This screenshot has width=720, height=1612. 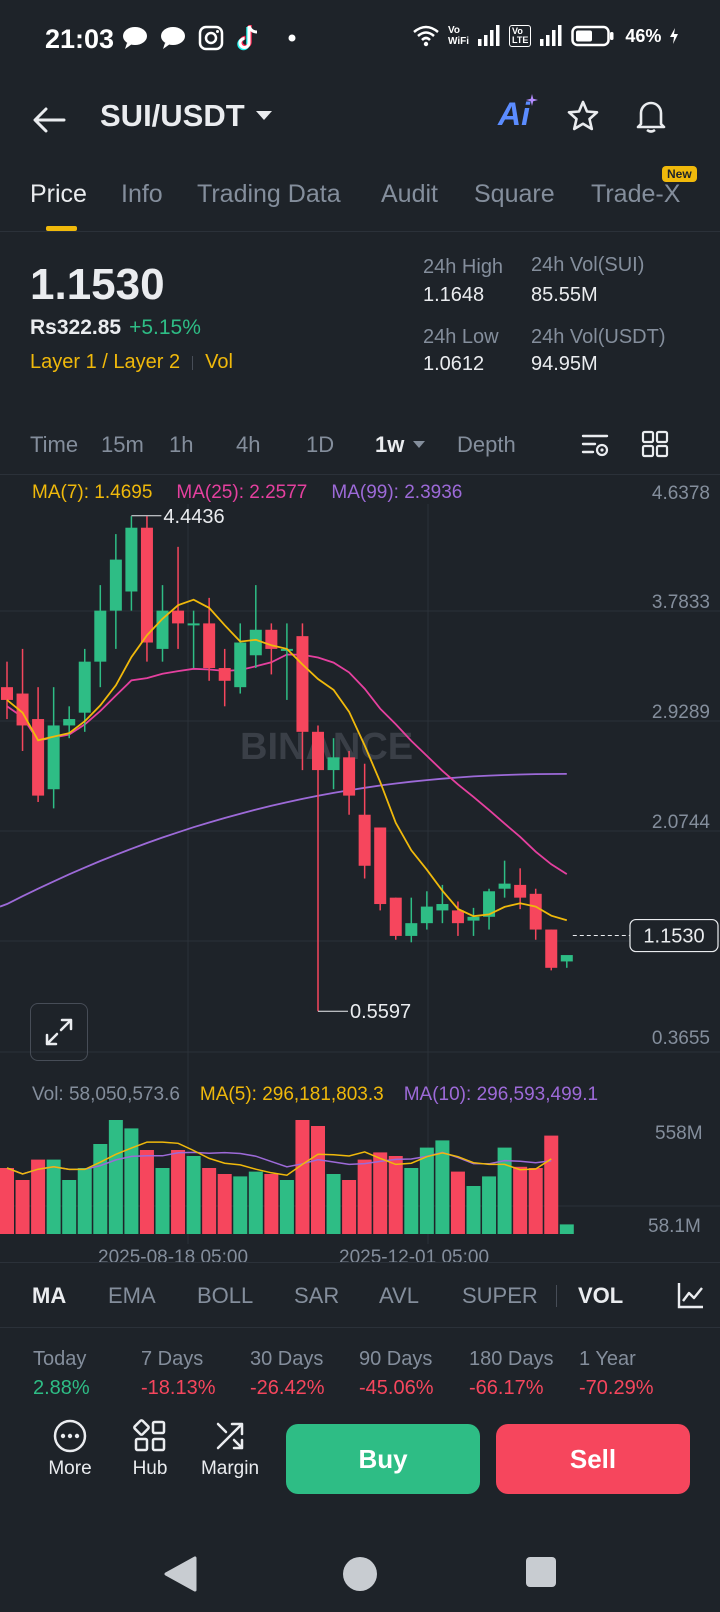 I want to click on perf-1y: 1 Year -70.29%, so click(x=616, y=1374).